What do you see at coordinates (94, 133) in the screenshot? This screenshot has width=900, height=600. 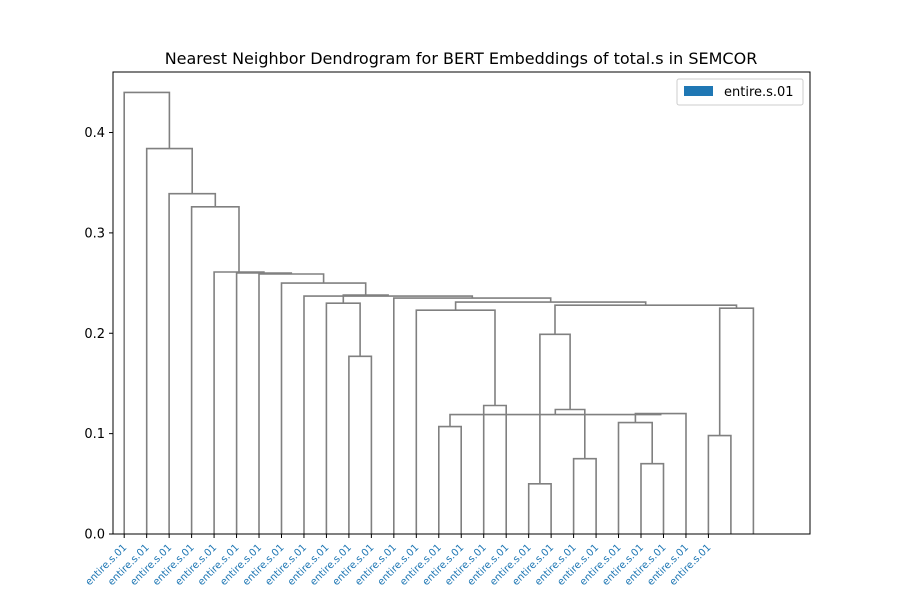 I see `y-tick-label: 0.4` at bounding box center [94, 133].